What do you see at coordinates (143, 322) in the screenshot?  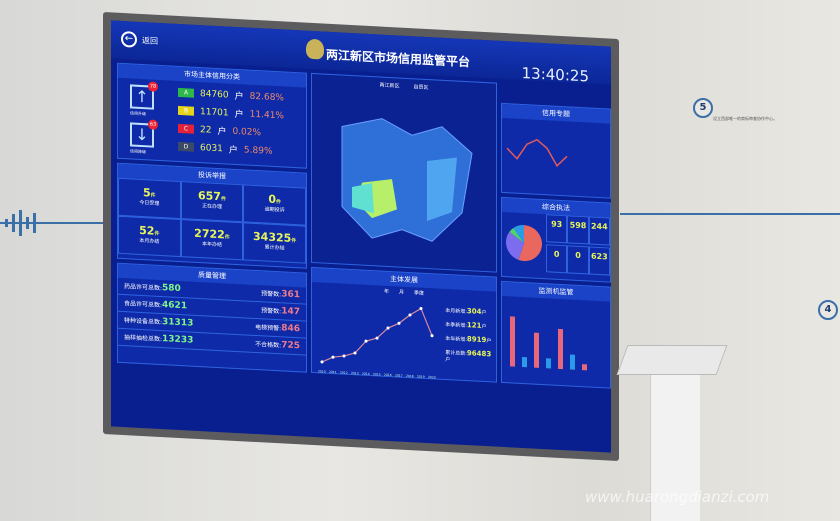 I see `quality-label: 特种设备总数:` at bounding box center [143, 322].